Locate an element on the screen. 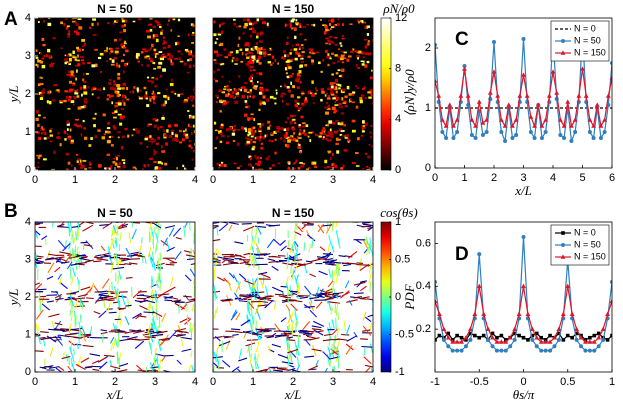 This screenshot has width=623, height=402. x-tick-label: 1 is located at coordinates (253, 382).